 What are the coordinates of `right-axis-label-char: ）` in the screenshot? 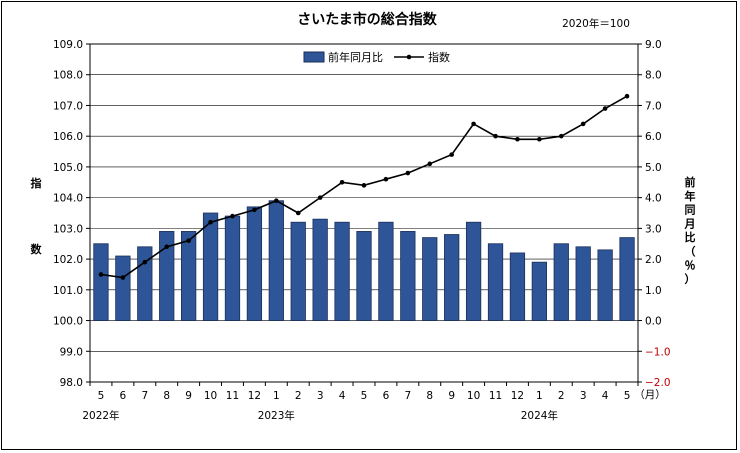 It's located at (690, 279).